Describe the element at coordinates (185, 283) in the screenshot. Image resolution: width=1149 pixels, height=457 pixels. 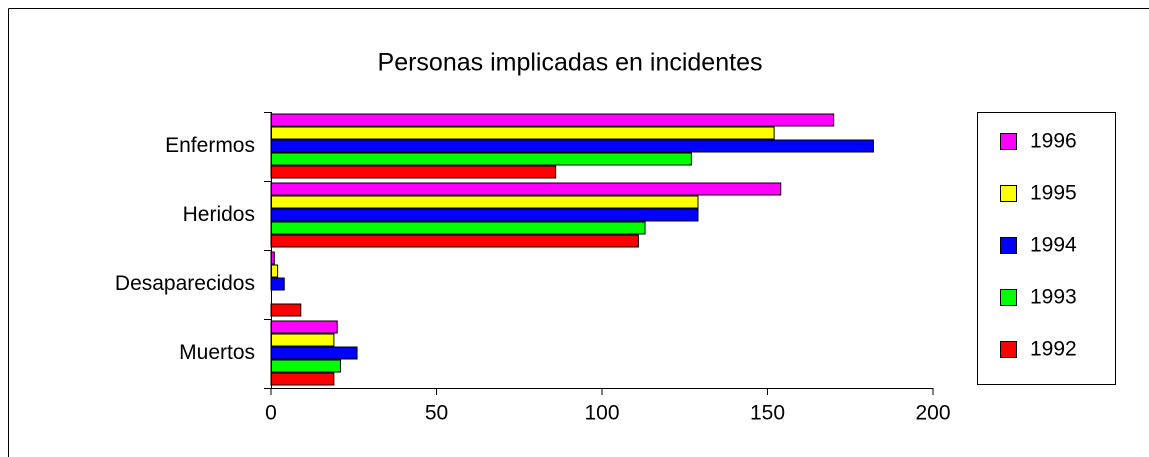
I see `y-tick-label: Desaparecidos` at that location.